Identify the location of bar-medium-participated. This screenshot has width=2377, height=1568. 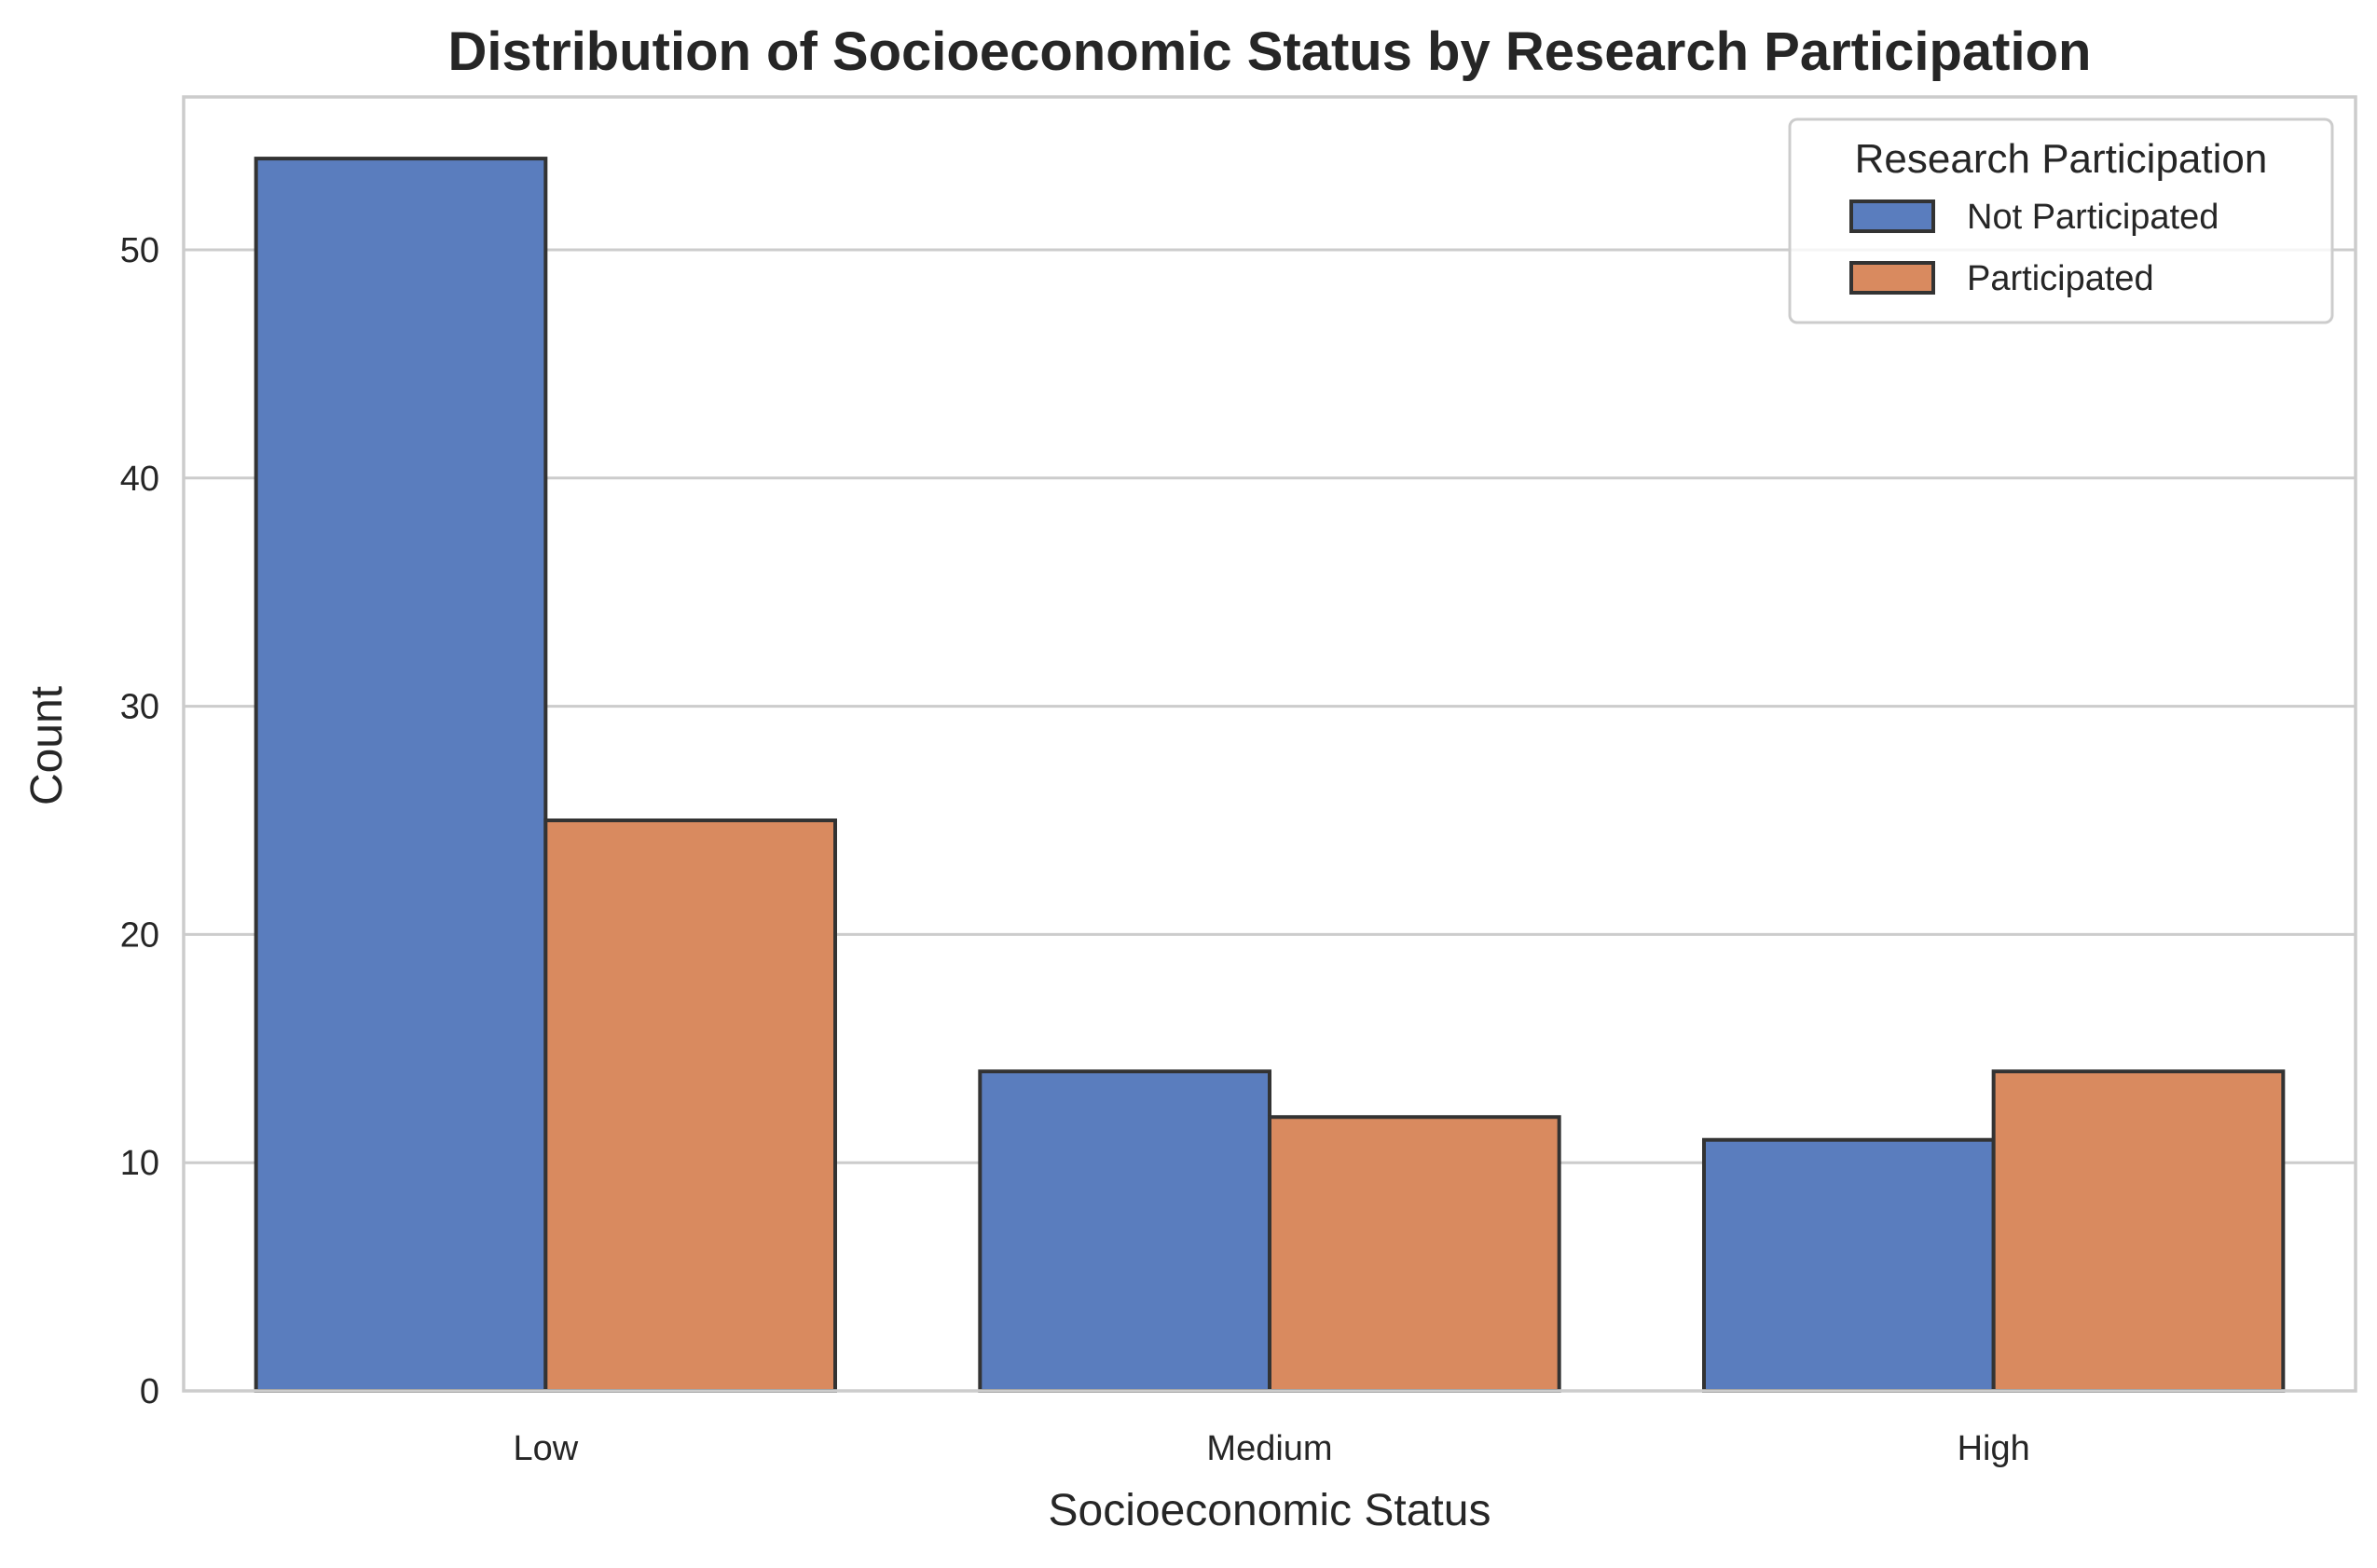
(1414, 1254).